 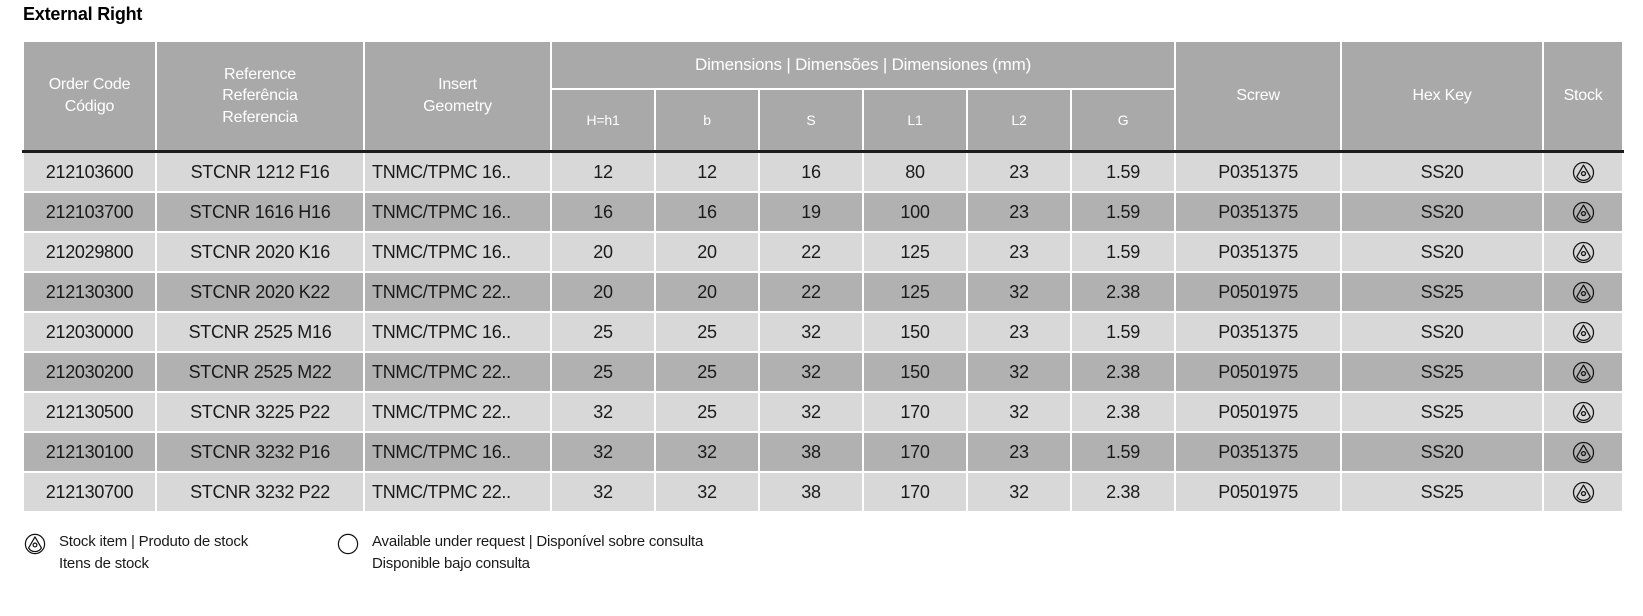 What do you see at coordinates (1019, 120) in the screenshot?
I see `col-header-l2: L2` at bounding box center [1019, 120].